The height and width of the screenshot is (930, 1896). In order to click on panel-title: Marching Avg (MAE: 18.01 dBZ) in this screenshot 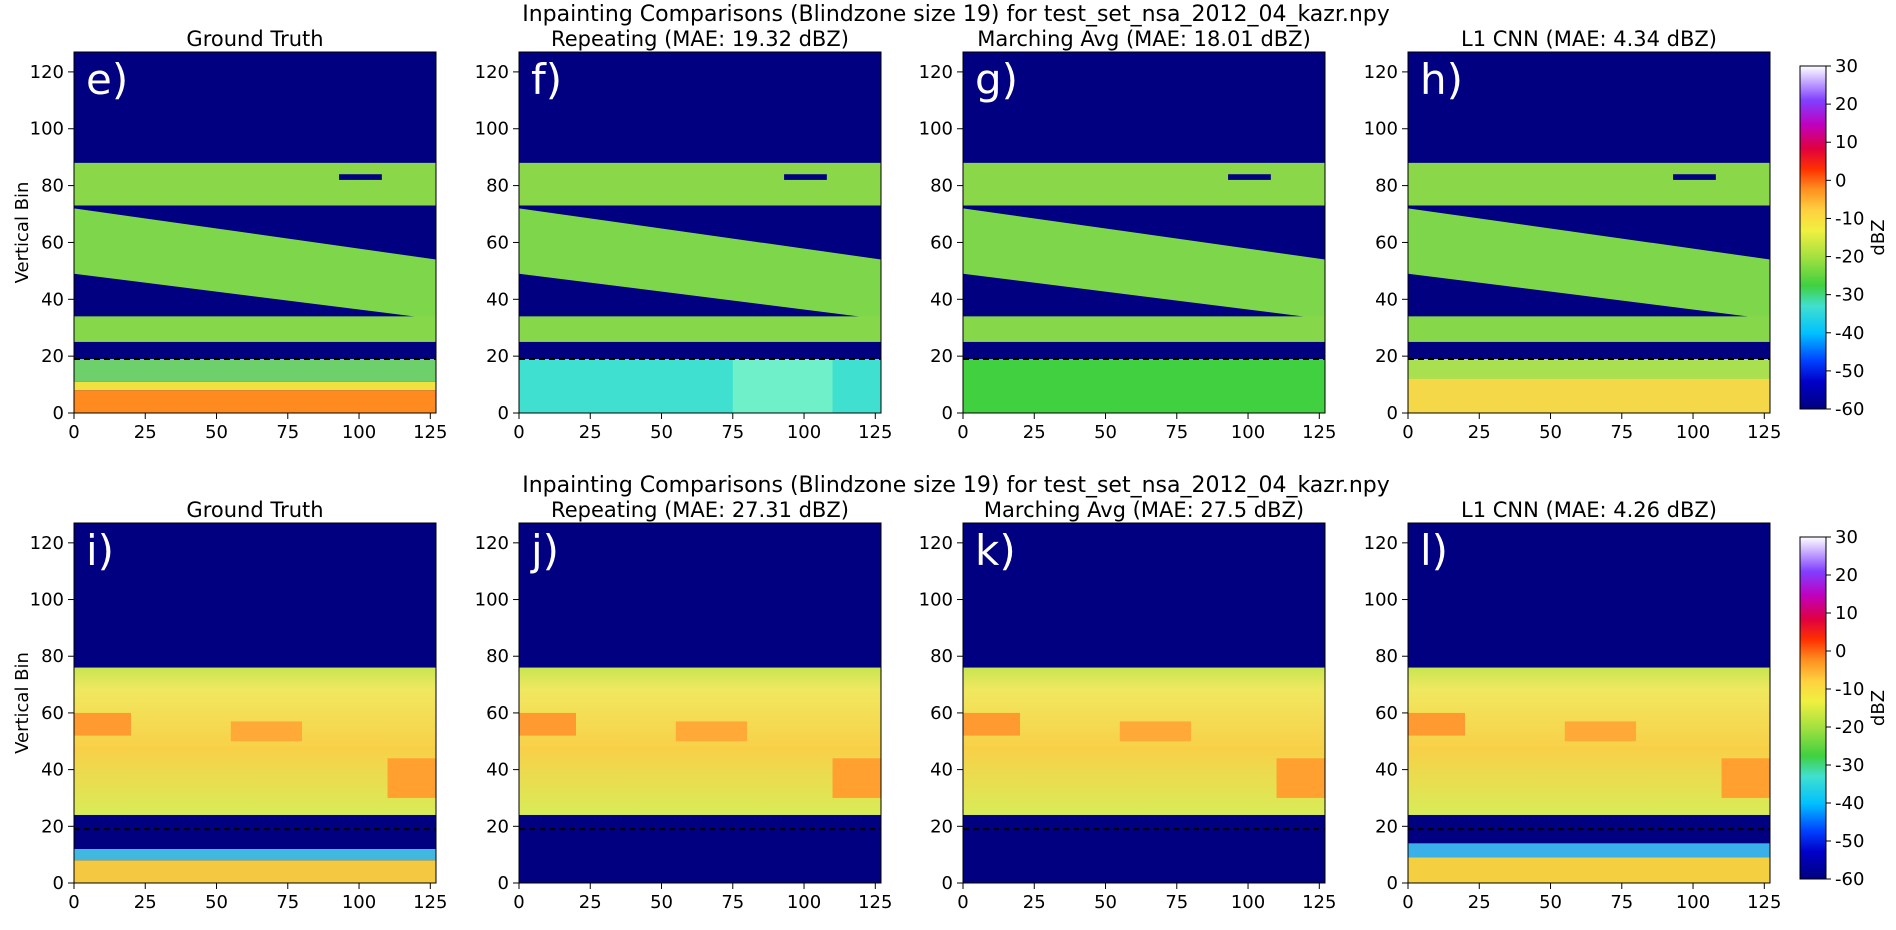, I will do `click(1144, 39)`.